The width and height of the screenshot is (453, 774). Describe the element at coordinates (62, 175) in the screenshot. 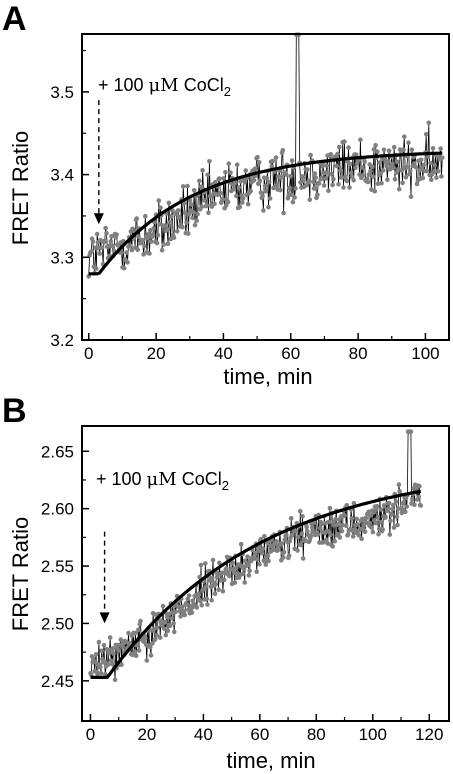

I see `y-tick-label: 3.4` at that location.